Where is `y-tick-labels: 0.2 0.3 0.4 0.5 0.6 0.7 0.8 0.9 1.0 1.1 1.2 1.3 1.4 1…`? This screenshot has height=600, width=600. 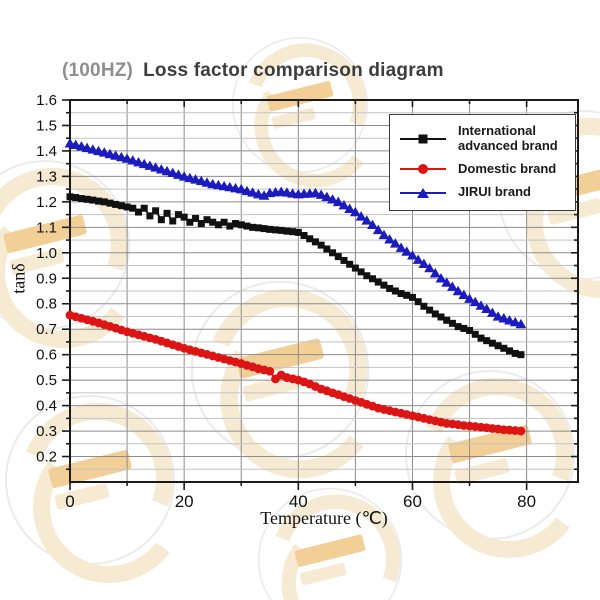 y-tick-labels: 0.2 0.3 0.4 0.5 0.6 0.7 0.8 0.9 1.0 1.1 1.2 1.3 1.4 1… is located at coordinates (46, 279).